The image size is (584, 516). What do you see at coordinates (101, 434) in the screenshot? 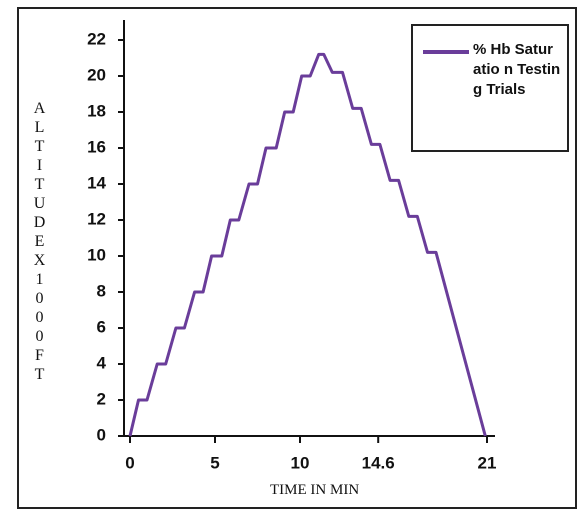
I see `y-tick-label: 0` at bounding box center [101, 434].